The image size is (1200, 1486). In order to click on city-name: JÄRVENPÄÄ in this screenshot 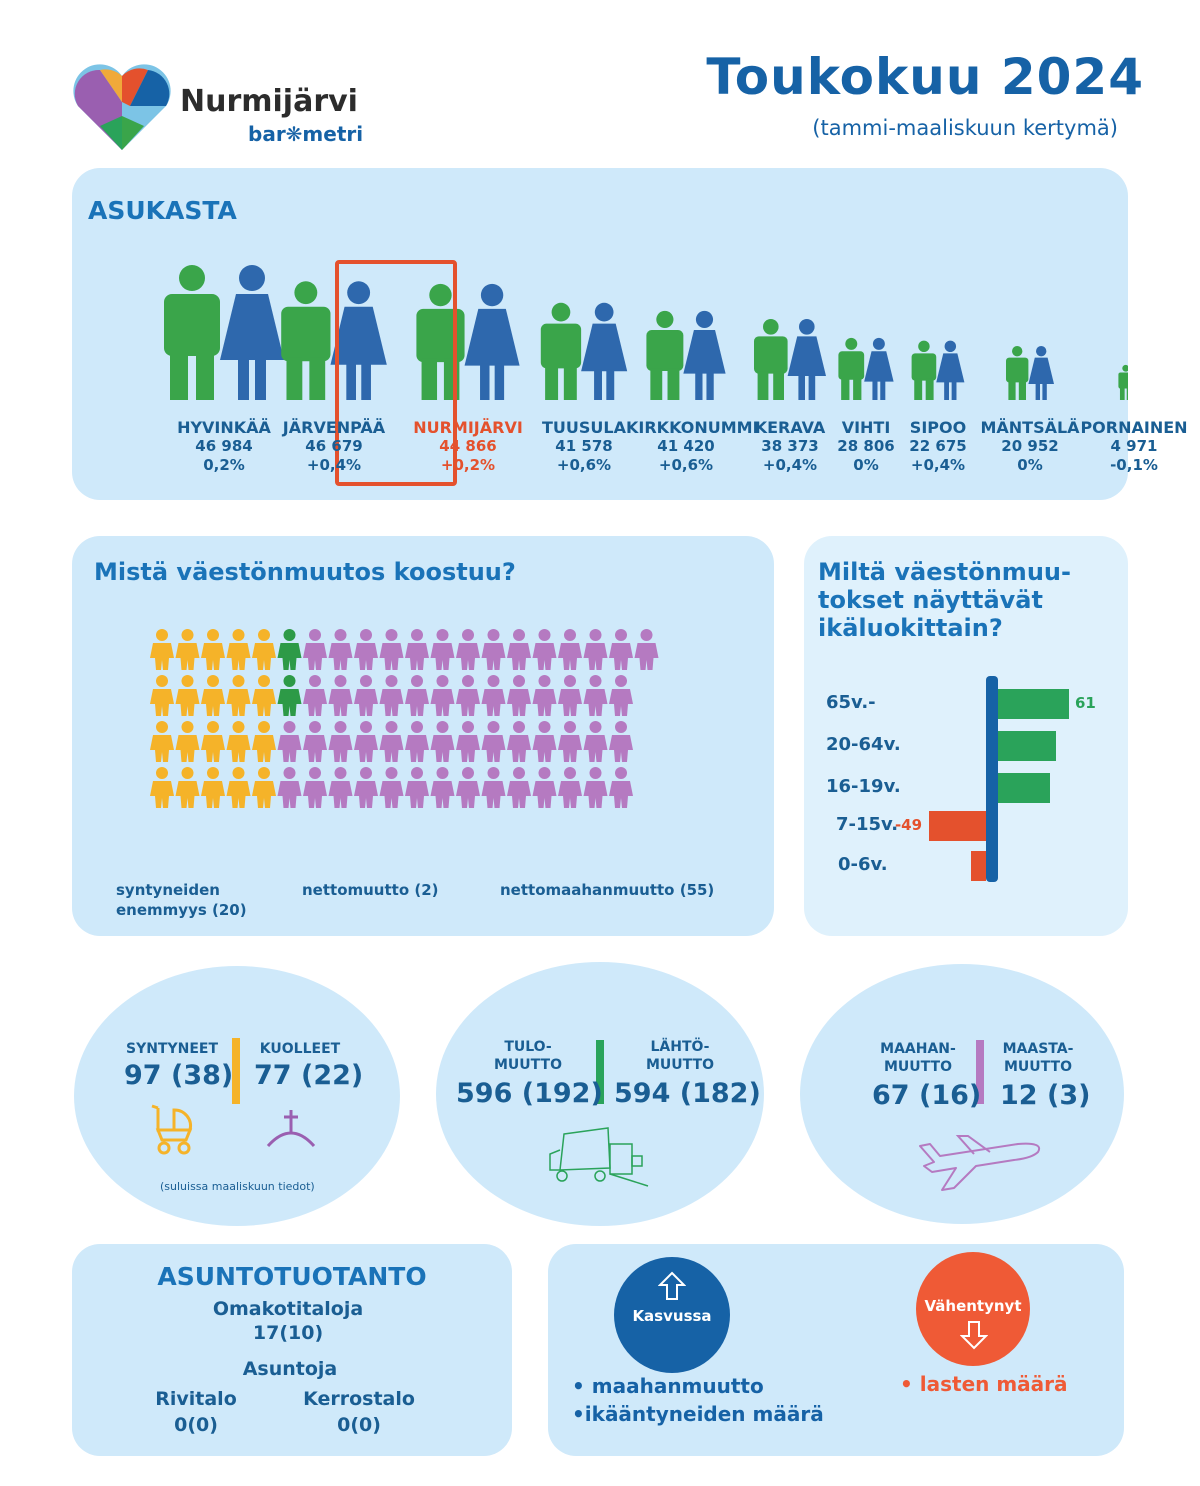, I will do `click(334, 427)`.